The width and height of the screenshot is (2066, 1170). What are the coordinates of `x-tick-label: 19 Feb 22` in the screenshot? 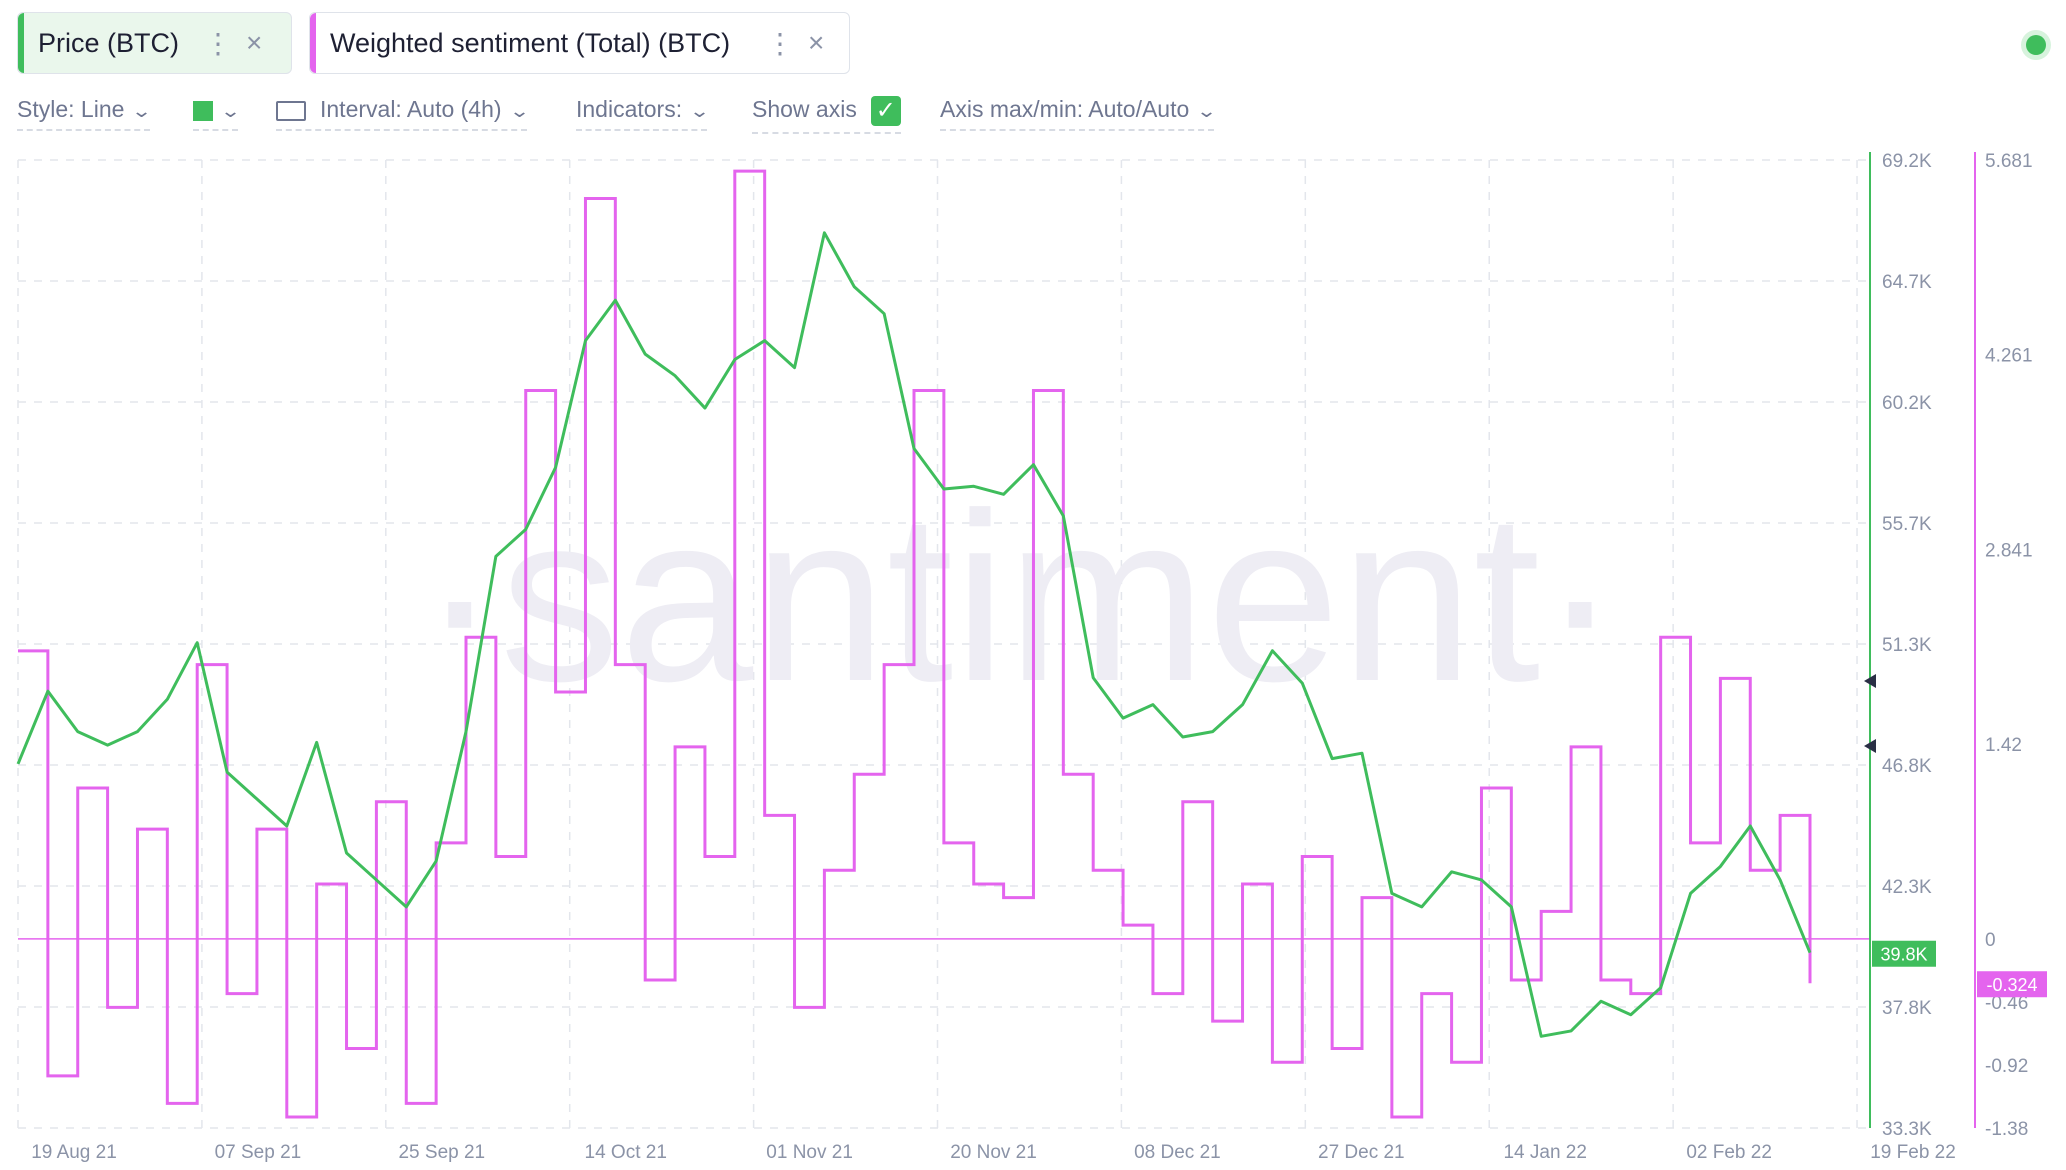 It's located at (1913, 1152).